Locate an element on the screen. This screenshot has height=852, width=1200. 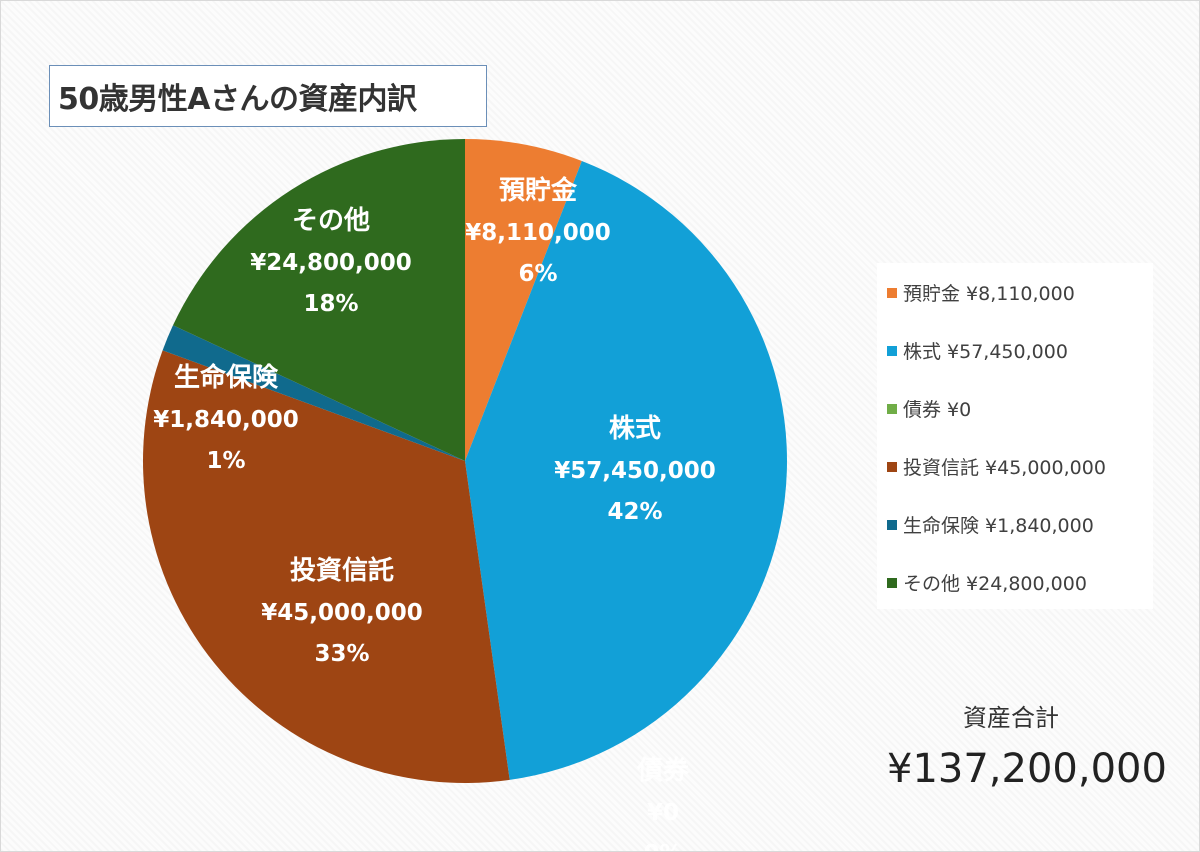
data-label-name: 債券 is located at coordinates (663, 771).